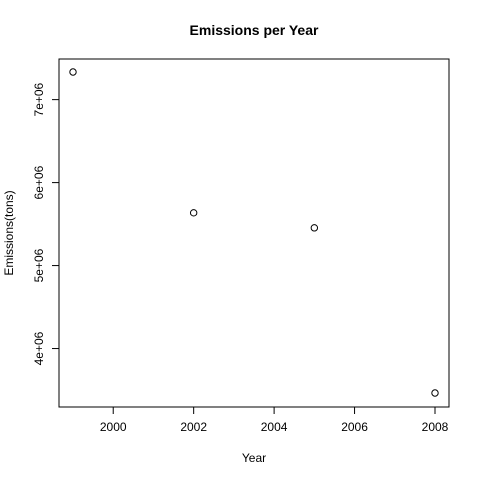 The width and height of the screenshot is (480, 480). What do you see at coordinates (39, 348) in the screenshot?
I see `y-tick-label: 4e+06` at bounding box center [39, 348].